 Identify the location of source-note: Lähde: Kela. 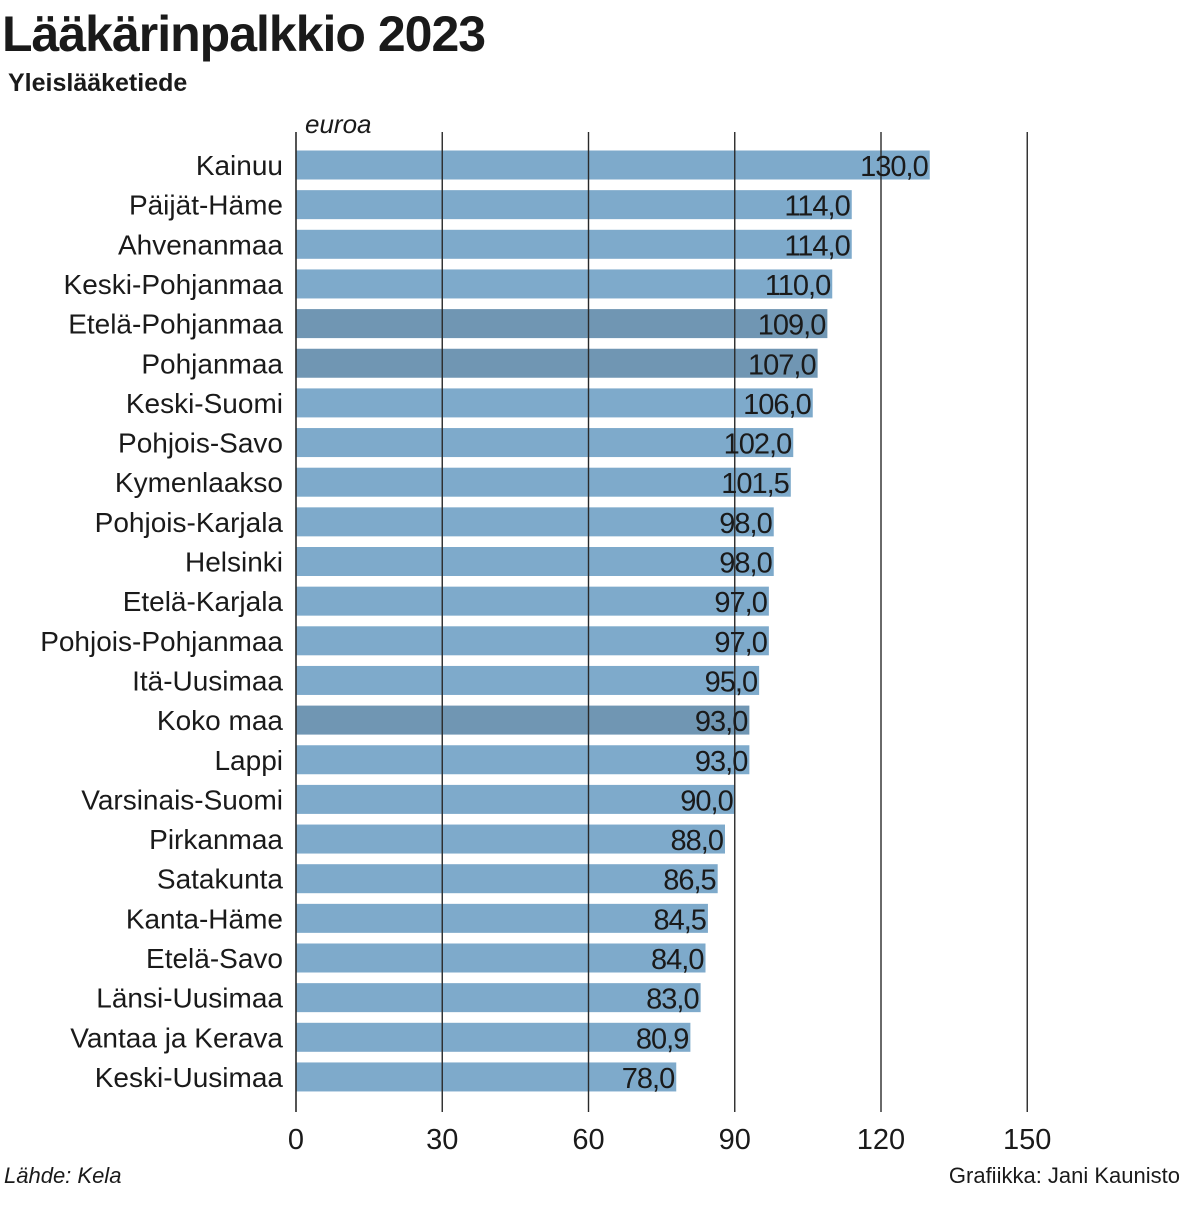
(63, 1175).